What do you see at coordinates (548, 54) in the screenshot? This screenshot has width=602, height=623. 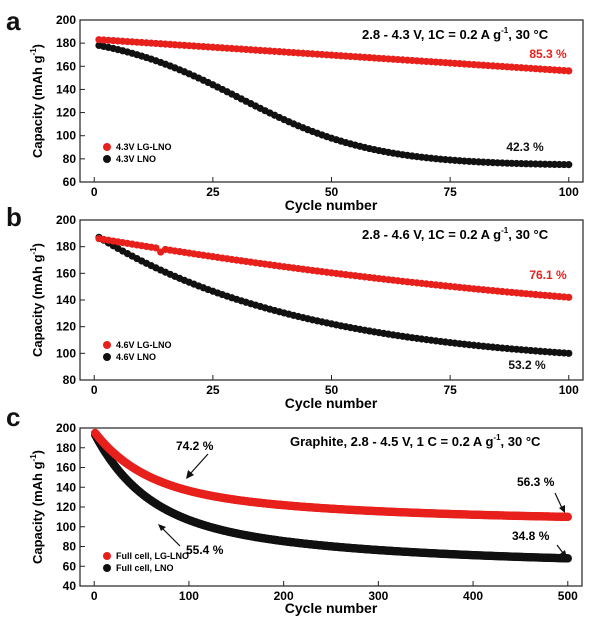 I see `retention-label-red-a: 85.3 %` at bounding box center [548, 54].